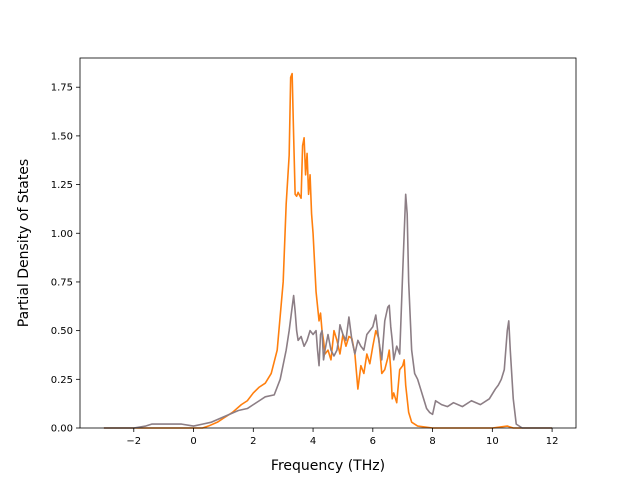  What do you see at coordinates (62, 380) in the screenshot?
I see `y-tick-label: 0.25` at bounding box center [62, 380].